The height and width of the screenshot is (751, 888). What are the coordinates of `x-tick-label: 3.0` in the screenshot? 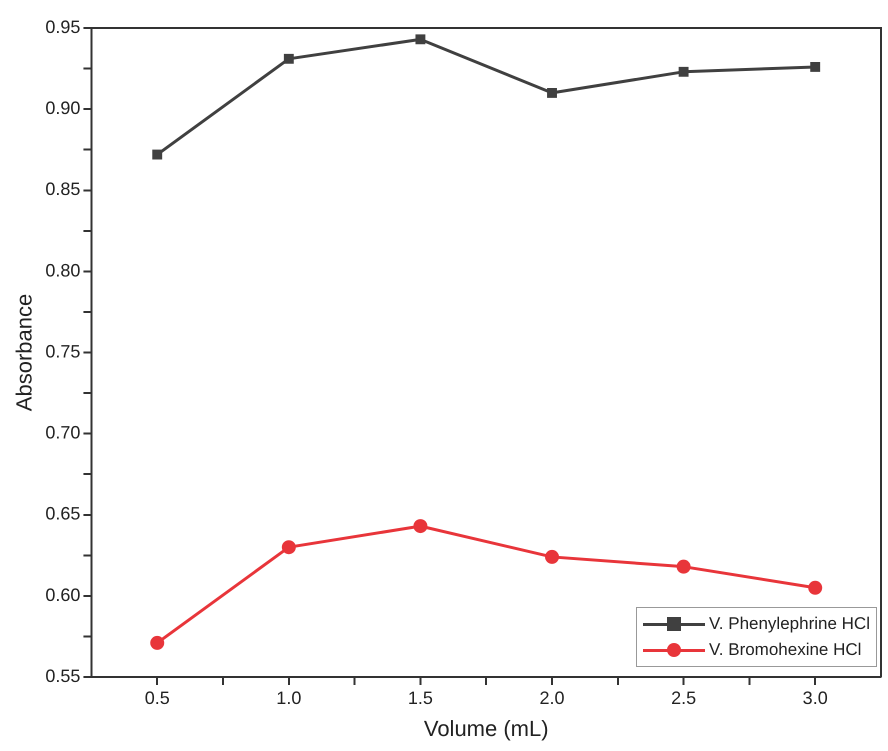 It's located at (815, 698).